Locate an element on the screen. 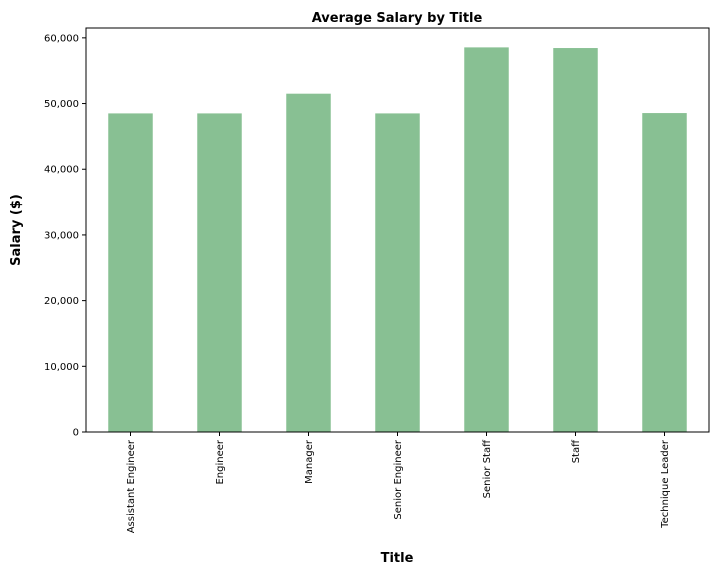 The height and width of the screenshot is (580, 720). bar-staff is located at coordinates (575, 240).